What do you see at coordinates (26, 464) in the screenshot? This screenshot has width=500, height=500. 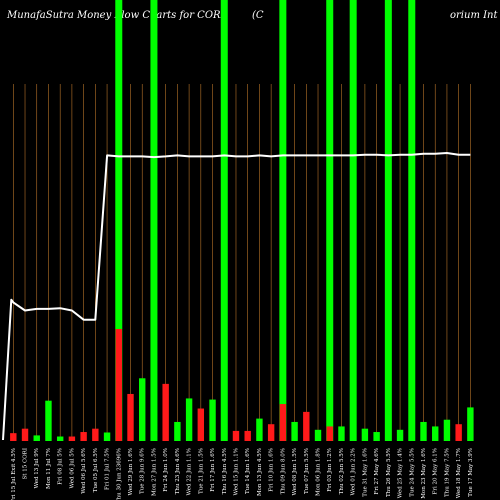 I see `x-tick-label: St 15 CORI` at bounding box center [26, 464].